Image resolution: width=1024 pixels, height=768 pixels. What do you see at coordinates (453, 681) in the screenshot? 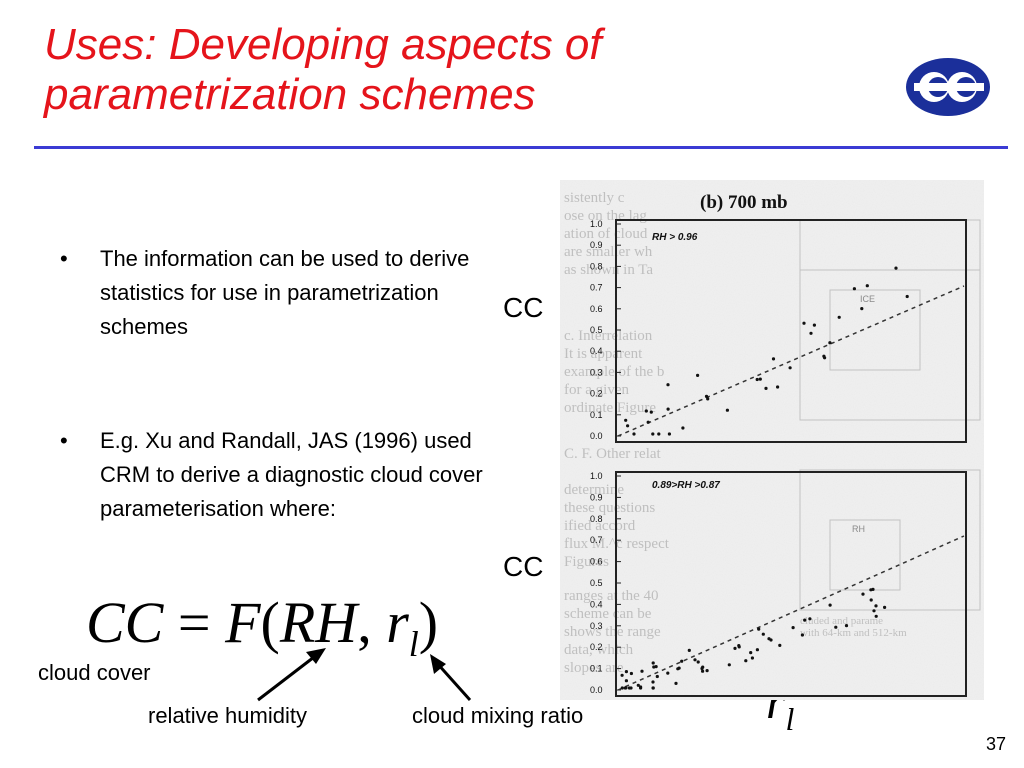
I see `arrow-cloud-mixing-ratio` at bounding box center [453, 681].